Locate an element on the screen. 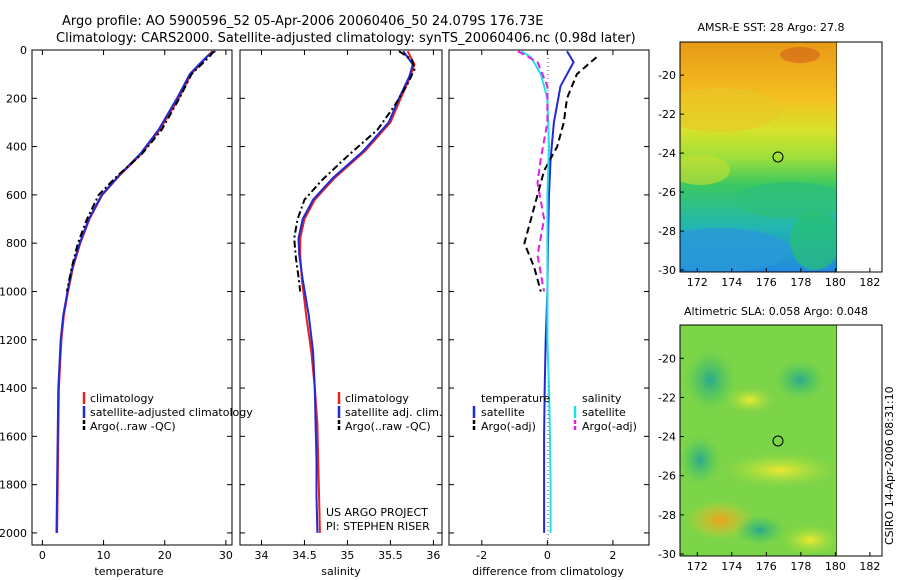 The image size is (900, 580). legend-label-satellite: satellite adj. clim. is located at coordinates (393, 412).